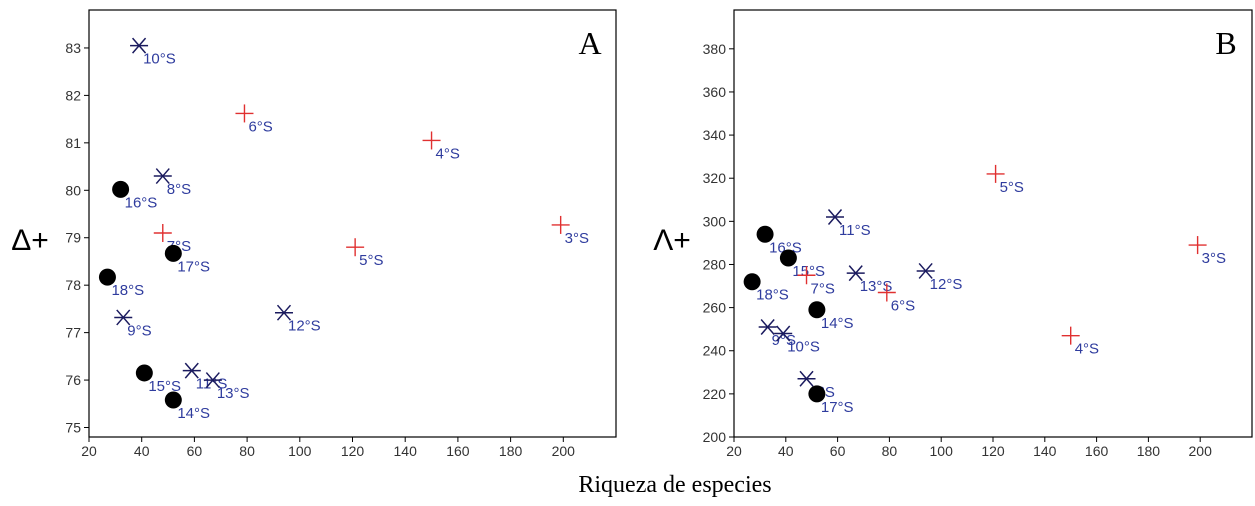 The image size is (1255, 506). What do you see at coordinates (73, 238) in the screenshot?
I see `y-tick-label: 79` at bounding box center [73, 238].